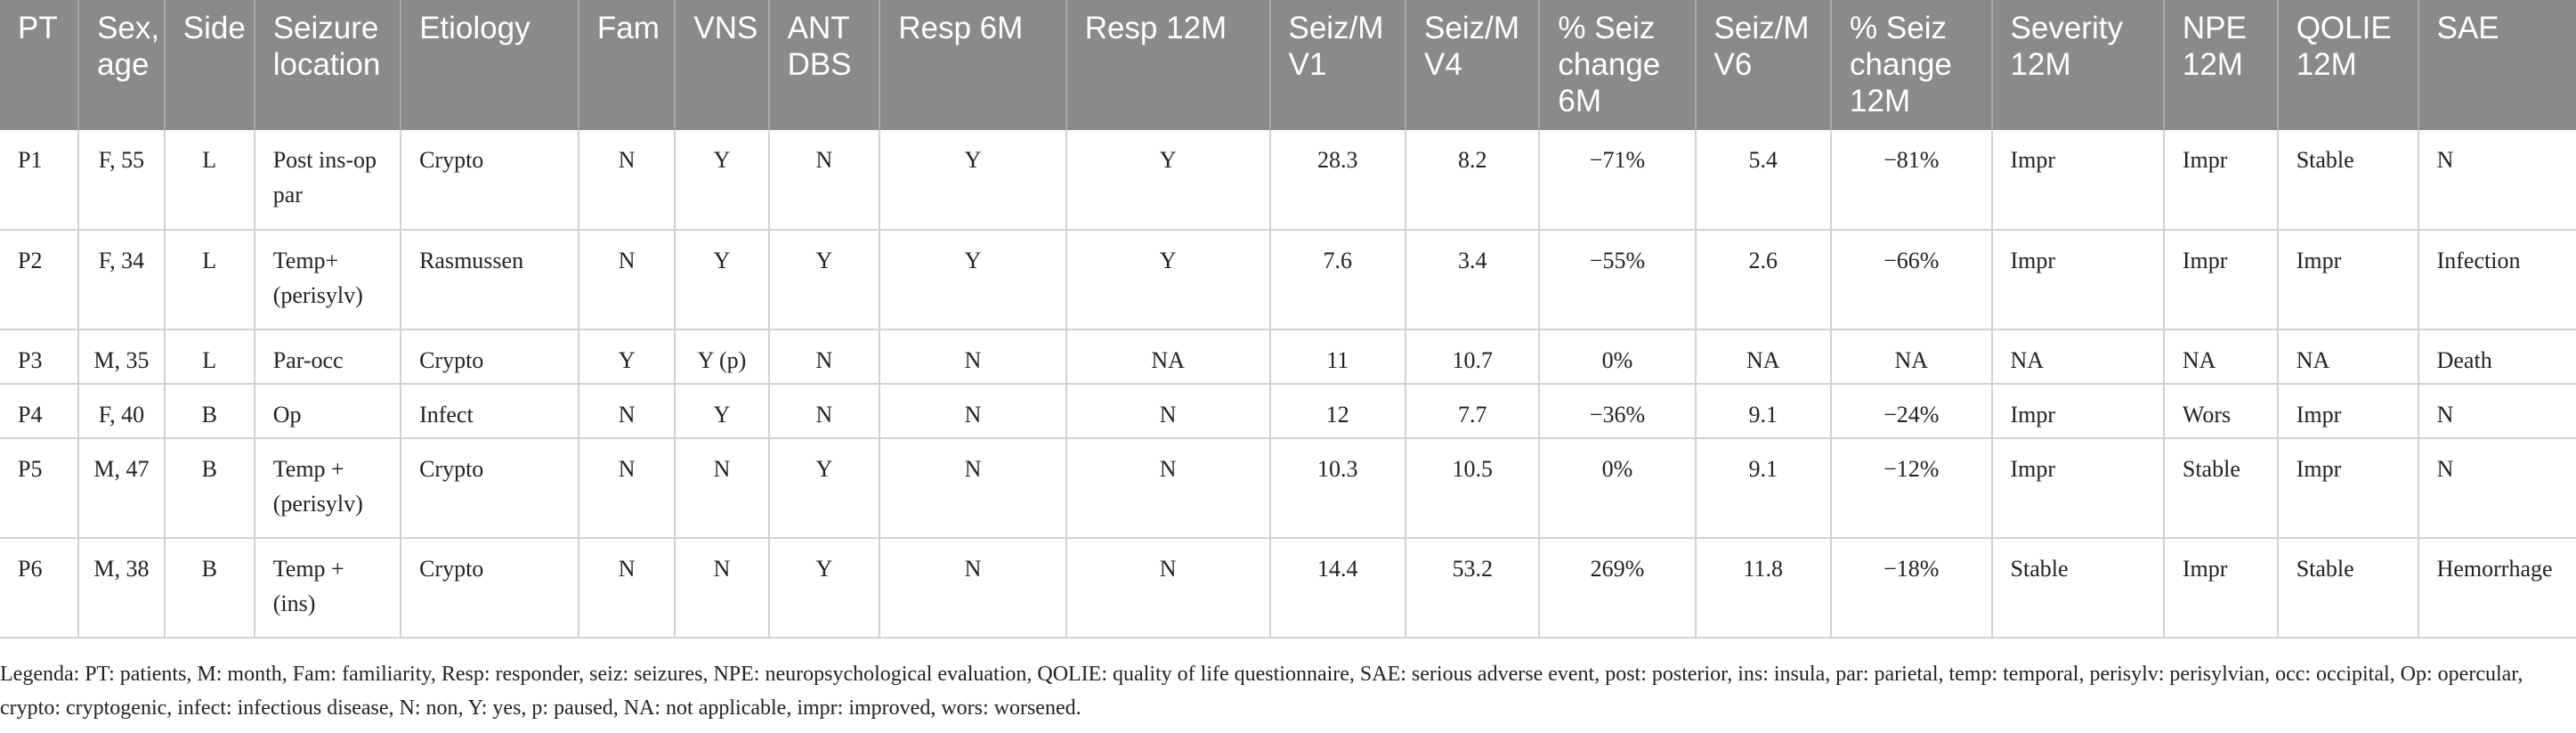 The image size is (2576, 733). Describe the element at coordinates (722, 489) in the screenshot. I see `cell-vns: N` at that location.